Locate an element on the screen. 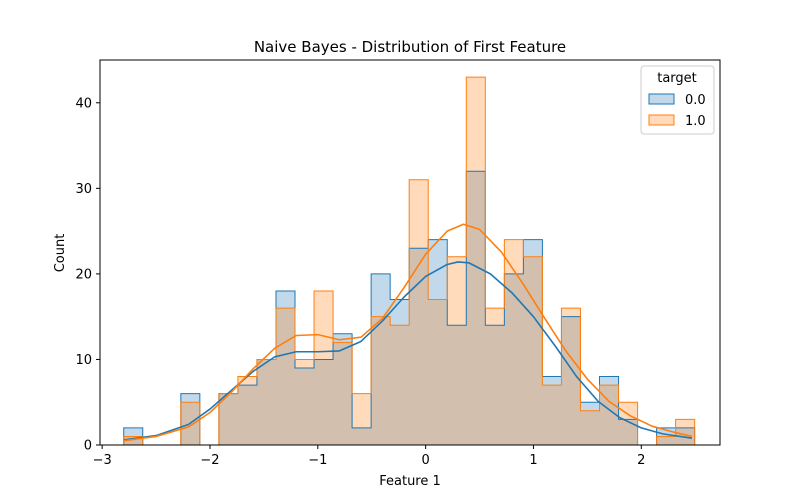 This screenshot has width=800, height=500. legend-frame is located at coordinates (677, 100).